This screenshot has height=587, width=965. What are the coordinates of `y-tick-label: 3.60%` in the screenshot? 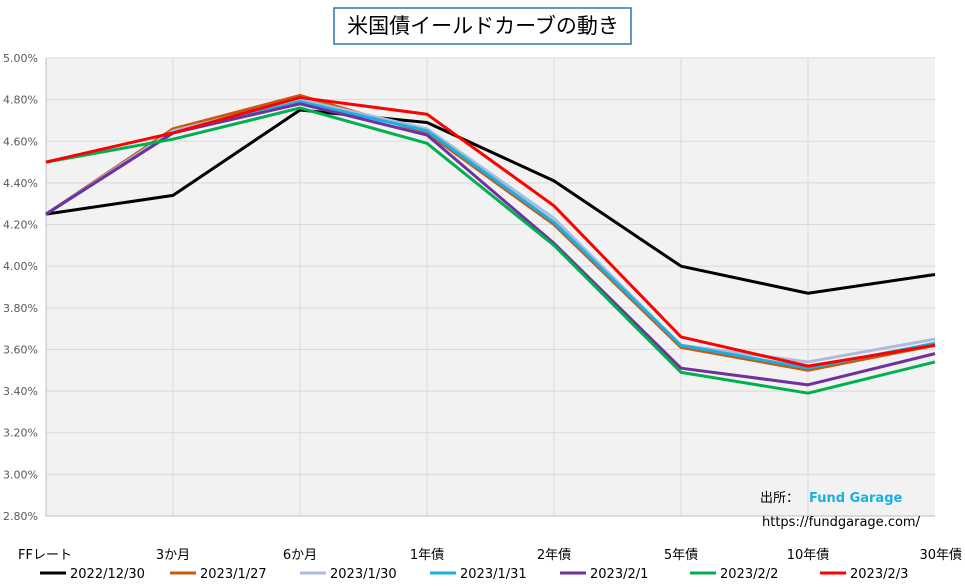 It's located at (20, 349).